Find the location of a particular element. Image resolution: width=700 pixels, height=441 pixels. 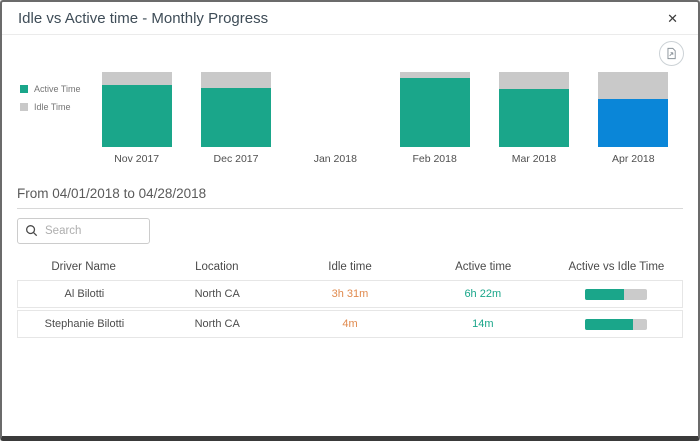

legend-item: Idle Time is located at coordinates (50, 107).